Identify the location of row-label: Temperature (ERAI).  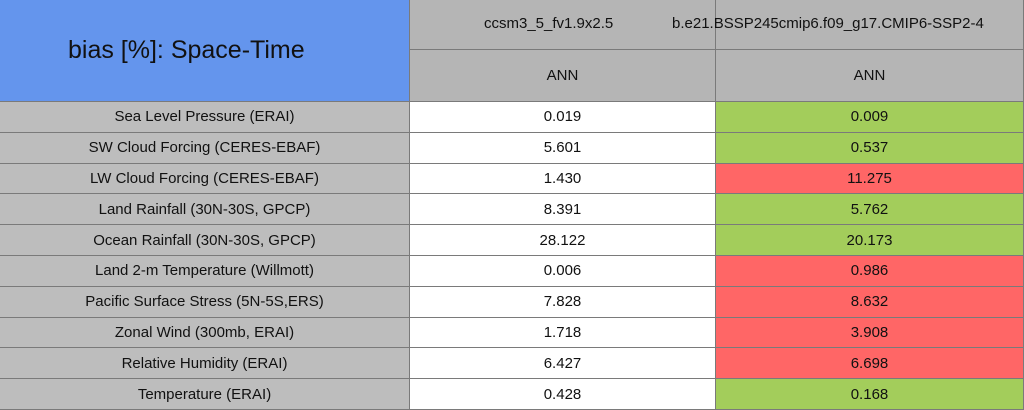
(205, 394).